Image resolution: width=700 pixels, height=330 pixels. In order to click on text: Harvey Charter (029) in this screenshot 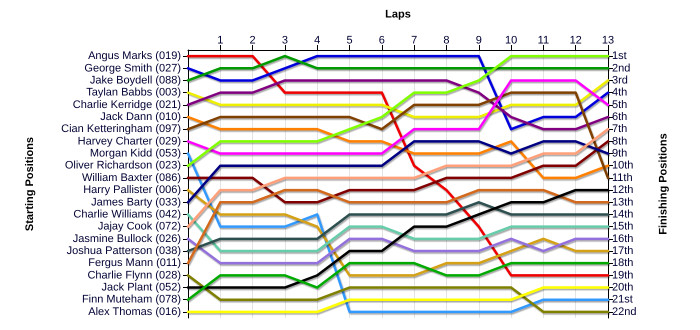, I will do `click(129, 141)`.